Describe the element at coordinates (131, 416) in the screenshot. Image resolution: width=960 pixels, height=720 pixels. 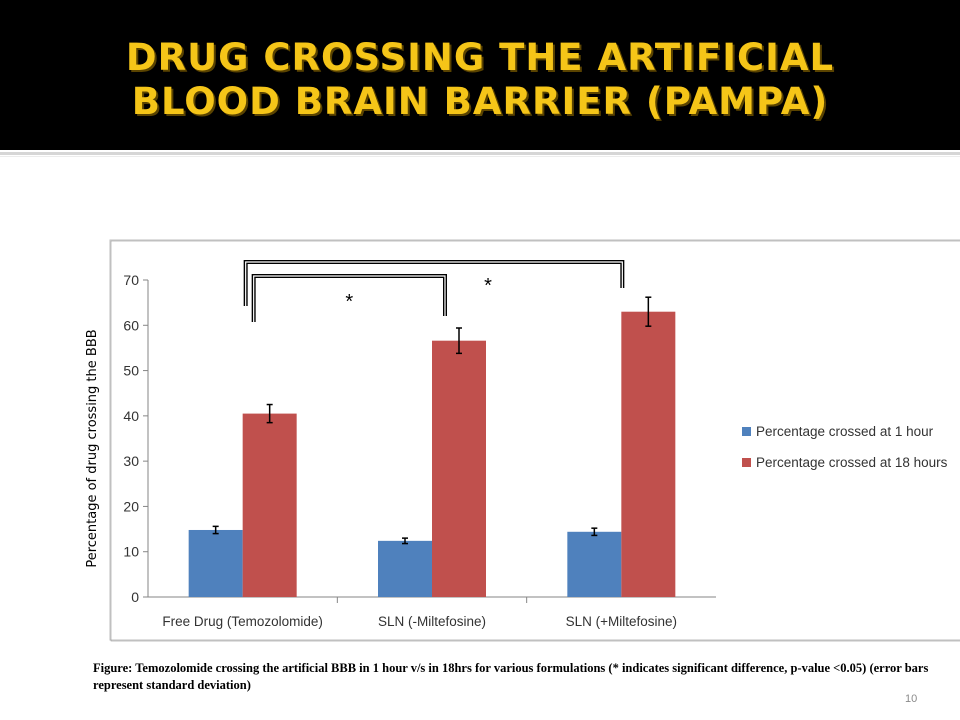
I see `y-tick-label: 40` at that location.